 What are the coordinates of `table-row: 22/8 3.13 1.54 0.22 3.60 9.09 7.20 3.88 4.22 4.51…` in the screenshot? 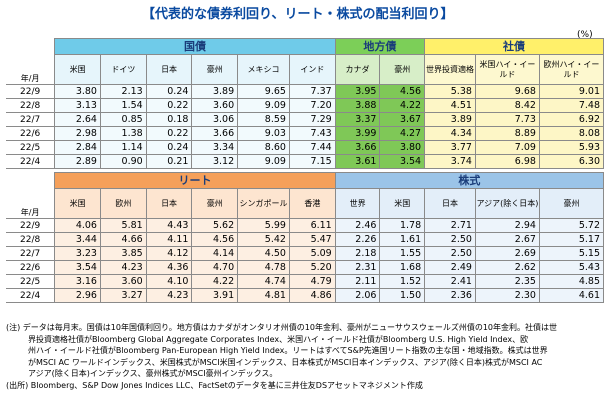 It's located at (305, 105).